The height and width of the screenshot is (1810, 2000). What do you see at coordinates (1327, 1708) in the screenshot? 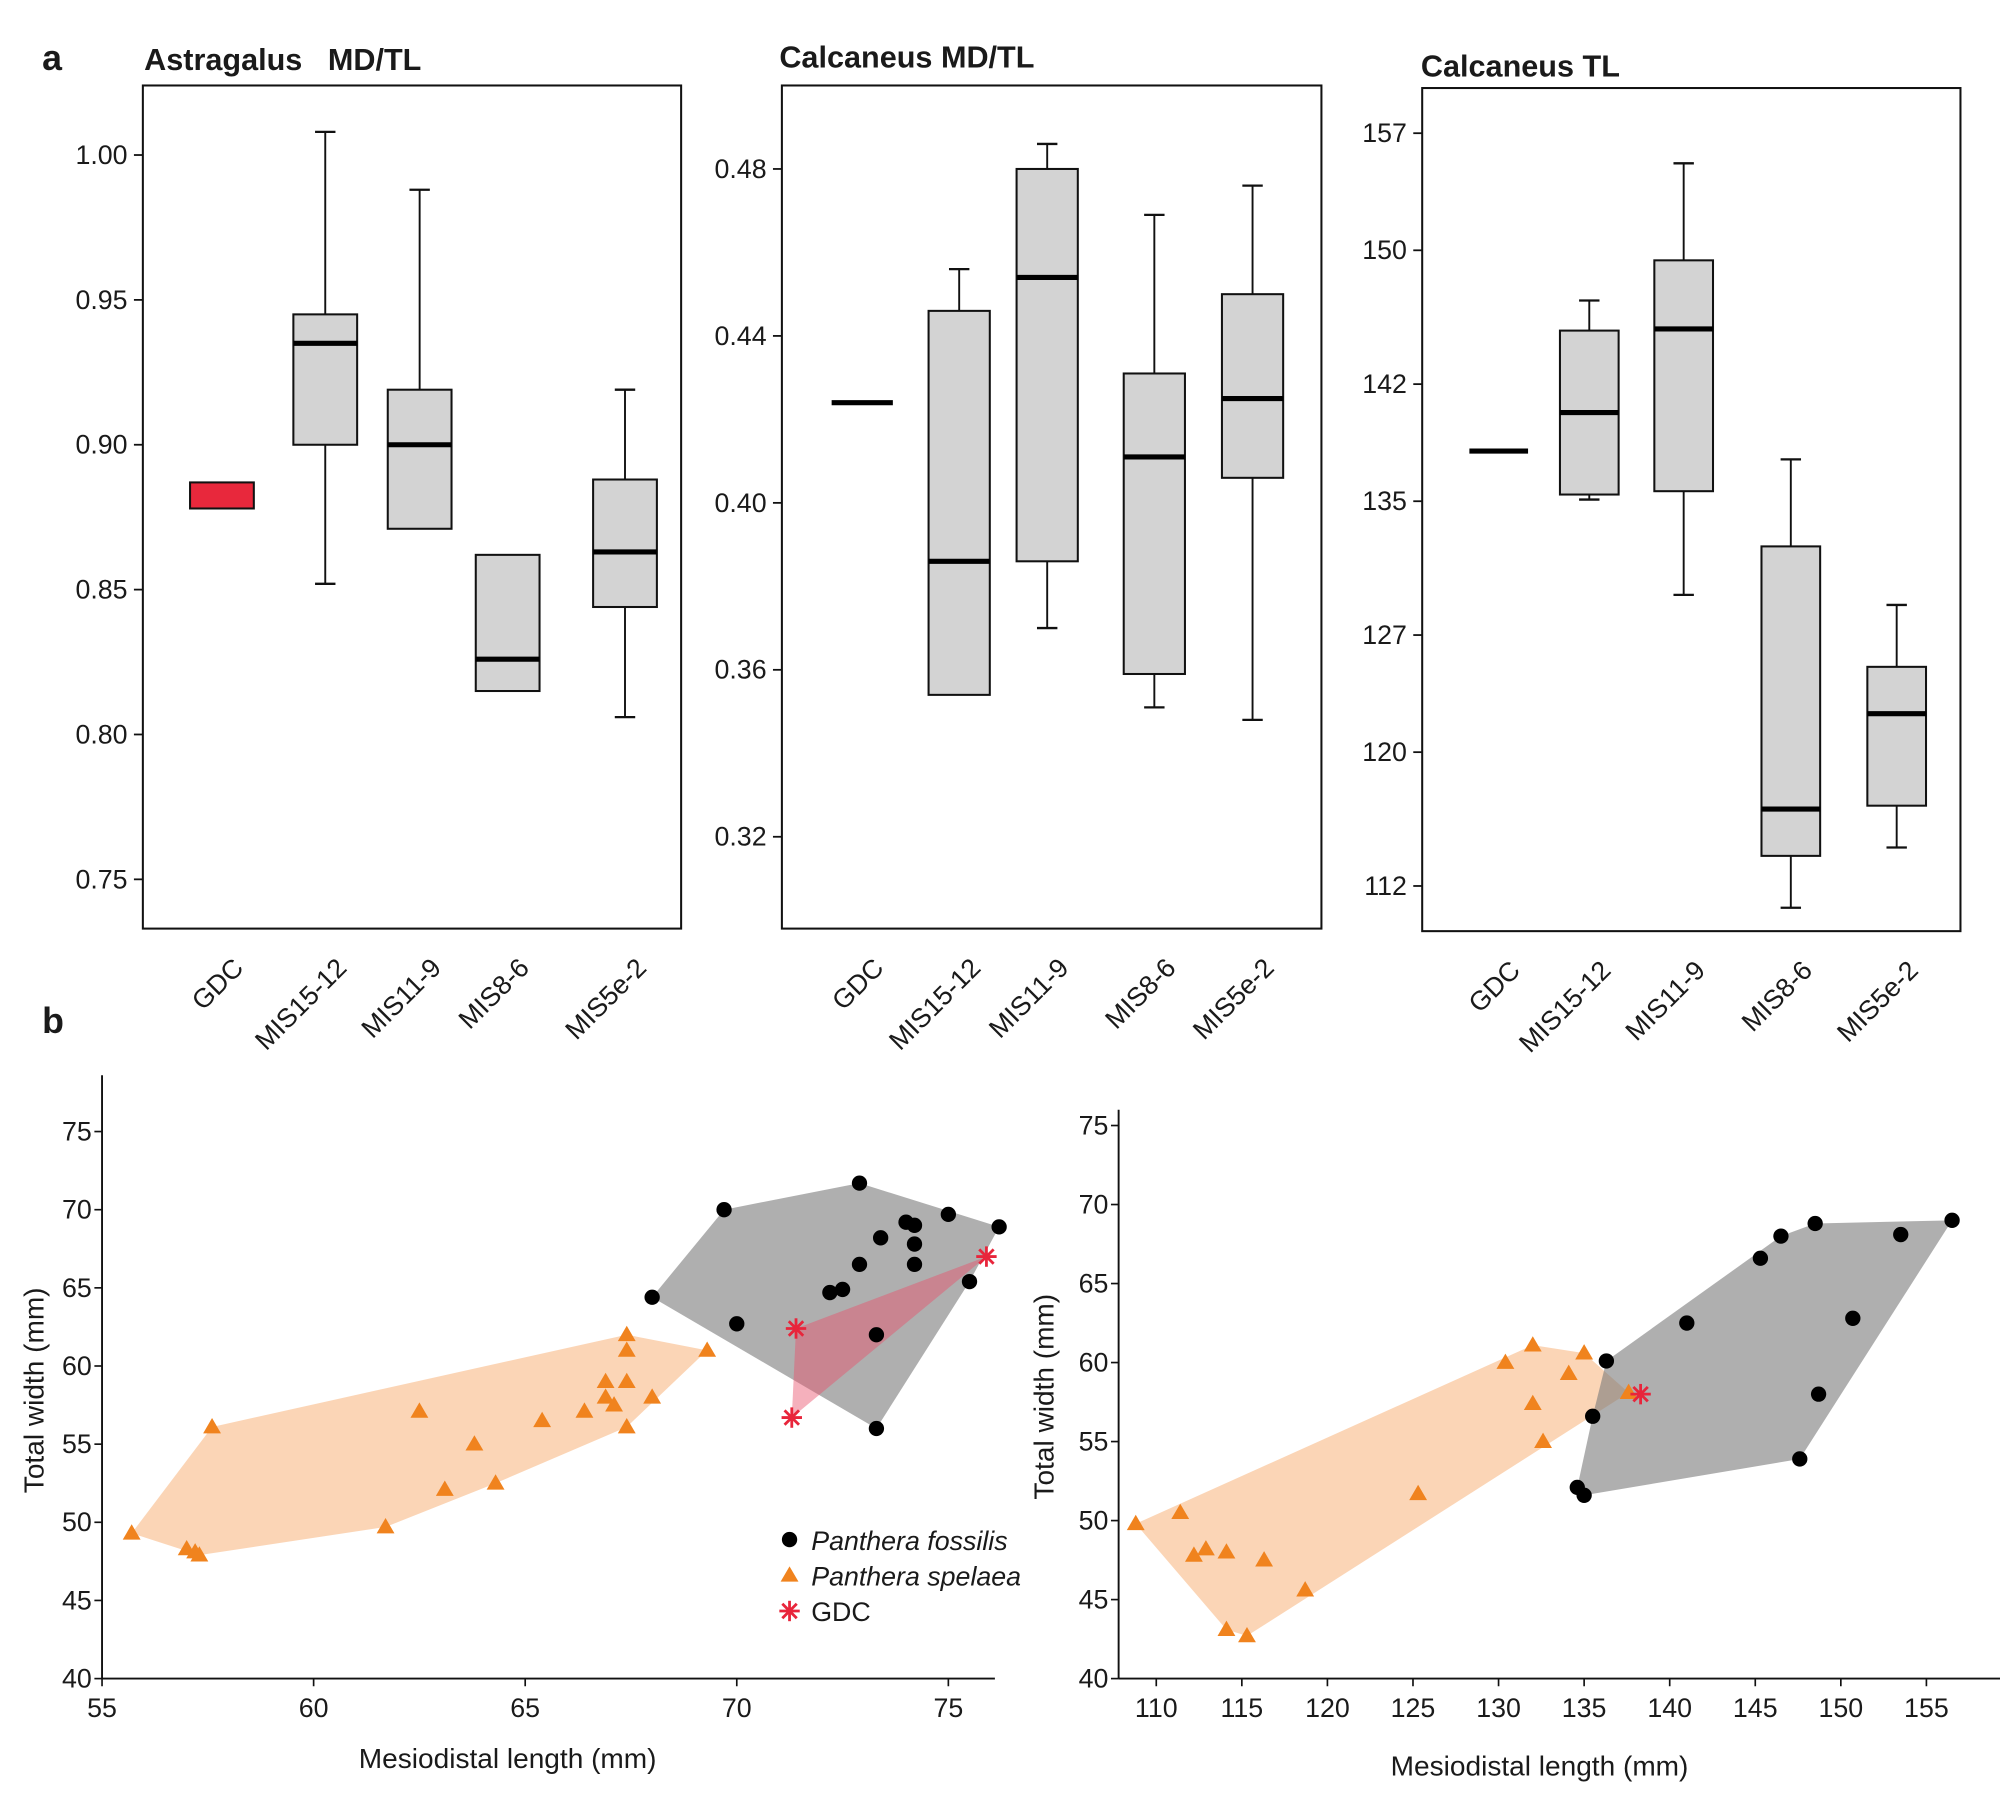
I see `x-tick-label: 120` at bounding box center [1327, 1708].